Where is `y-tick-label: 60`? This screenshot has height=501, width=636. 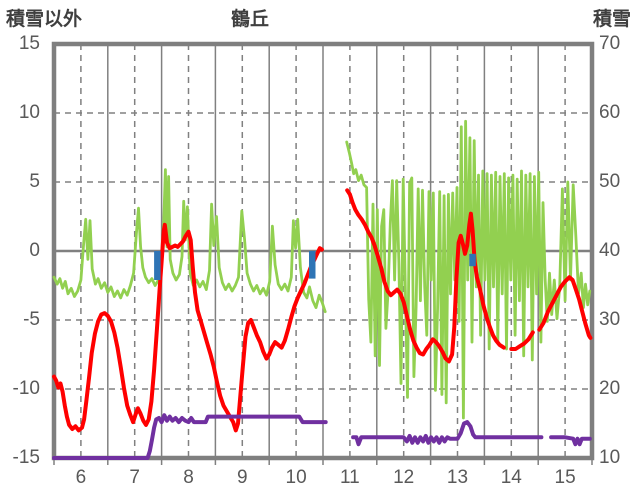 y-tick-label: 60 is located at coordinates (610, 112).